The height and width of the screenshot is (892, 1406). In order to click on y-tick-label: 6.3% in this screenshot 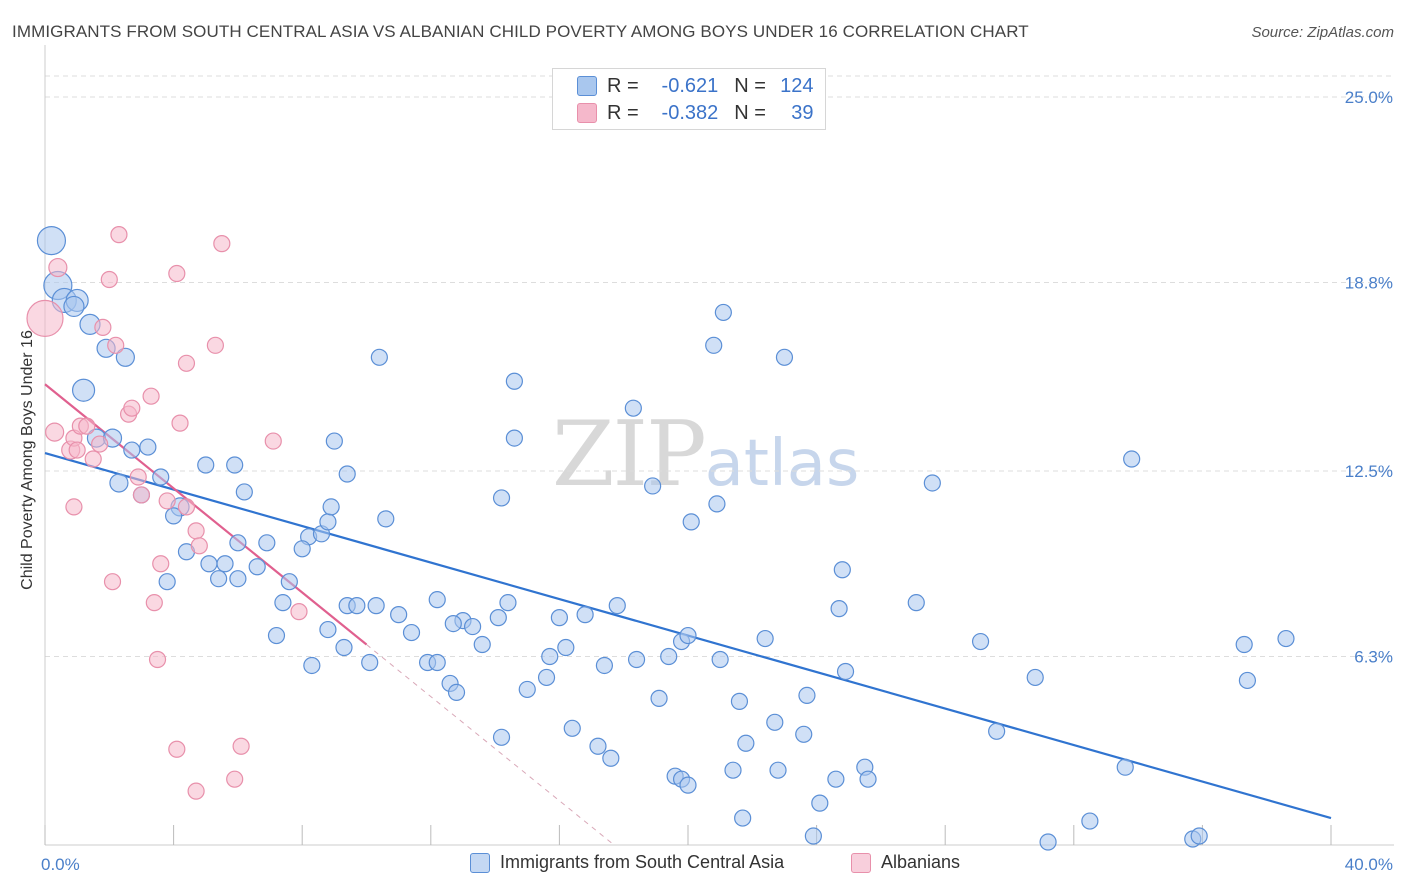, I will do `click(1373, 657)`.